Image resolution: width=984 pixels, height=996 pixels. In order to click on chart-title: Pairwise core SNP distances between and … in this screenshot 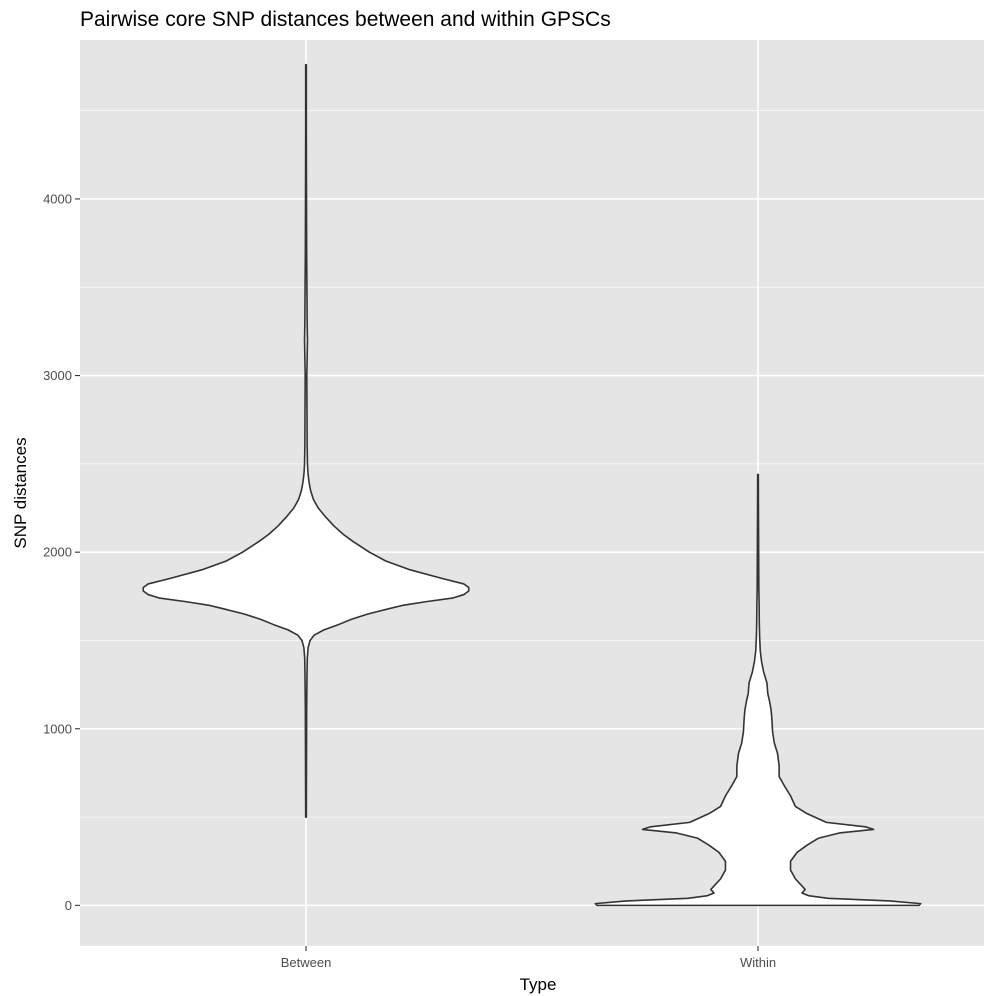, I will do `click(345, 19)`.